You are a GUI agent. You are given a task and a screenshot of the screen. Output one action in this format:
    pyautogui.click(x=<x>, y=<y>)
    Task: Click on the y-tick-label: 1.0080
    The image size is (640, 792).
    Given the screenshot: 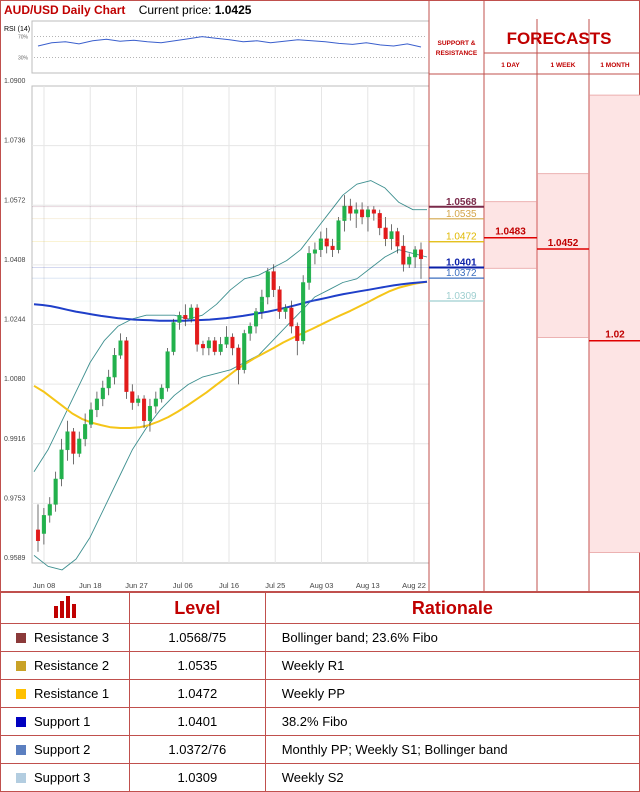 What is the action you would take?
    pyautogui.click(x=15, y=379)
    